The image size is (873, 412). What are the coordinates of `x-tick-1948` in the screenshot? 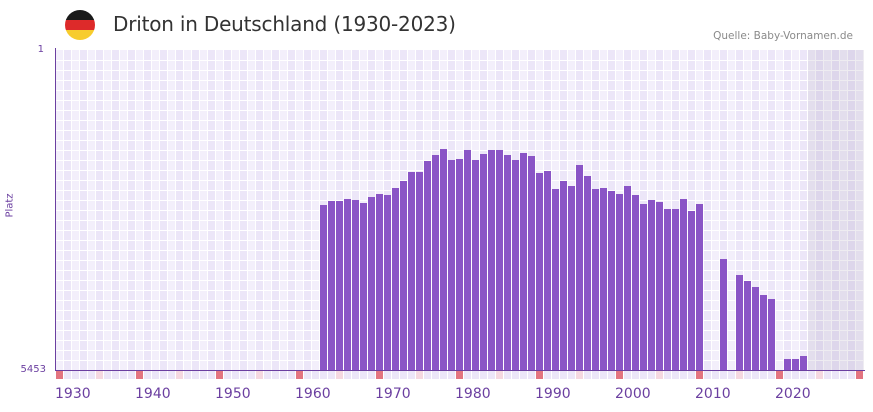 It's located at (203, 375).